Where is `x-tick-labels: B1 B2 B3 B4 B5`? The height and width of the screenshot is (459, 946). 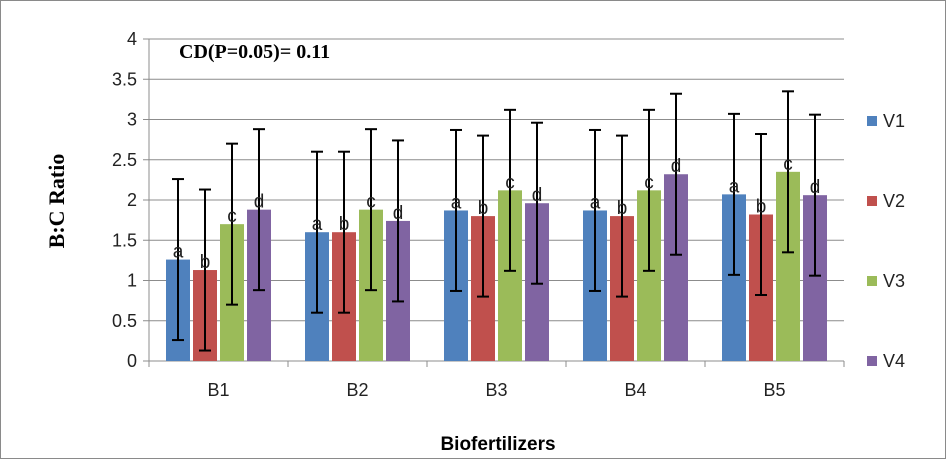
x-tick-labels: B1 B2 B3 B4 B5 is located at coordinates (496, 390).